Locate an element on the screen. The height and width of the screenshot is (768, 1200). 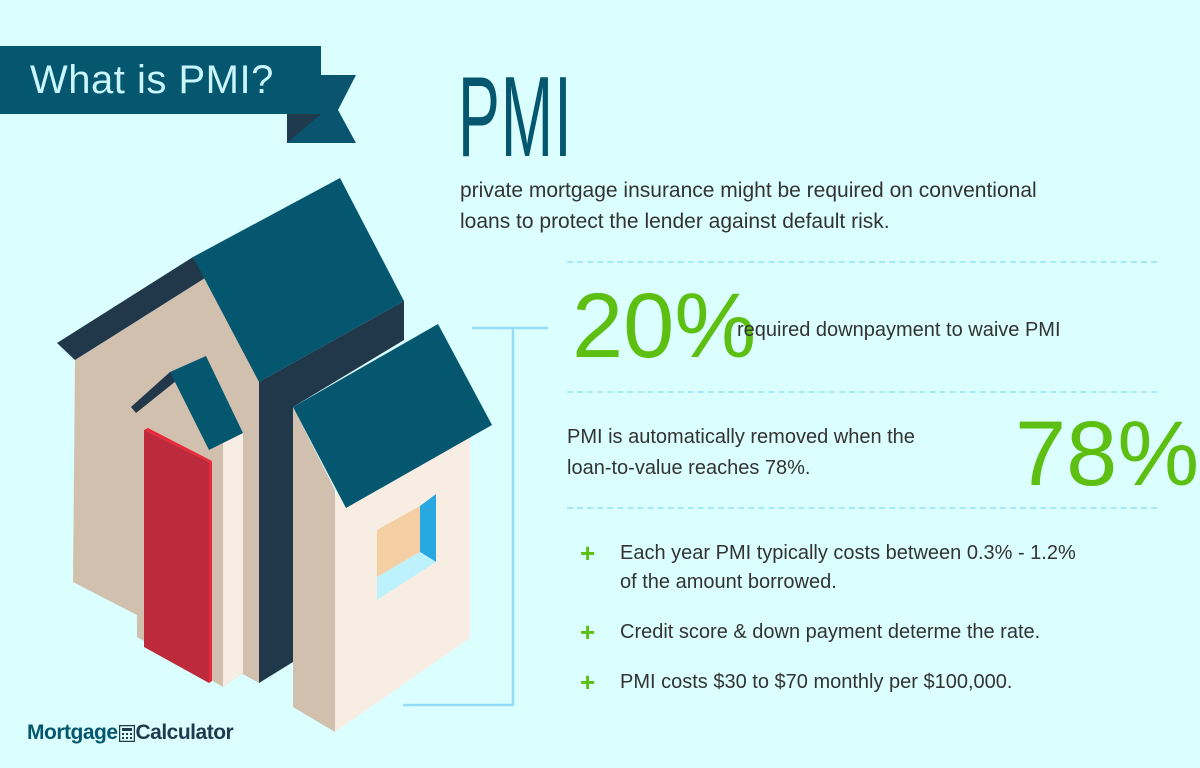
logo: Mortgage Calculator is located at coordinates (130, 733).